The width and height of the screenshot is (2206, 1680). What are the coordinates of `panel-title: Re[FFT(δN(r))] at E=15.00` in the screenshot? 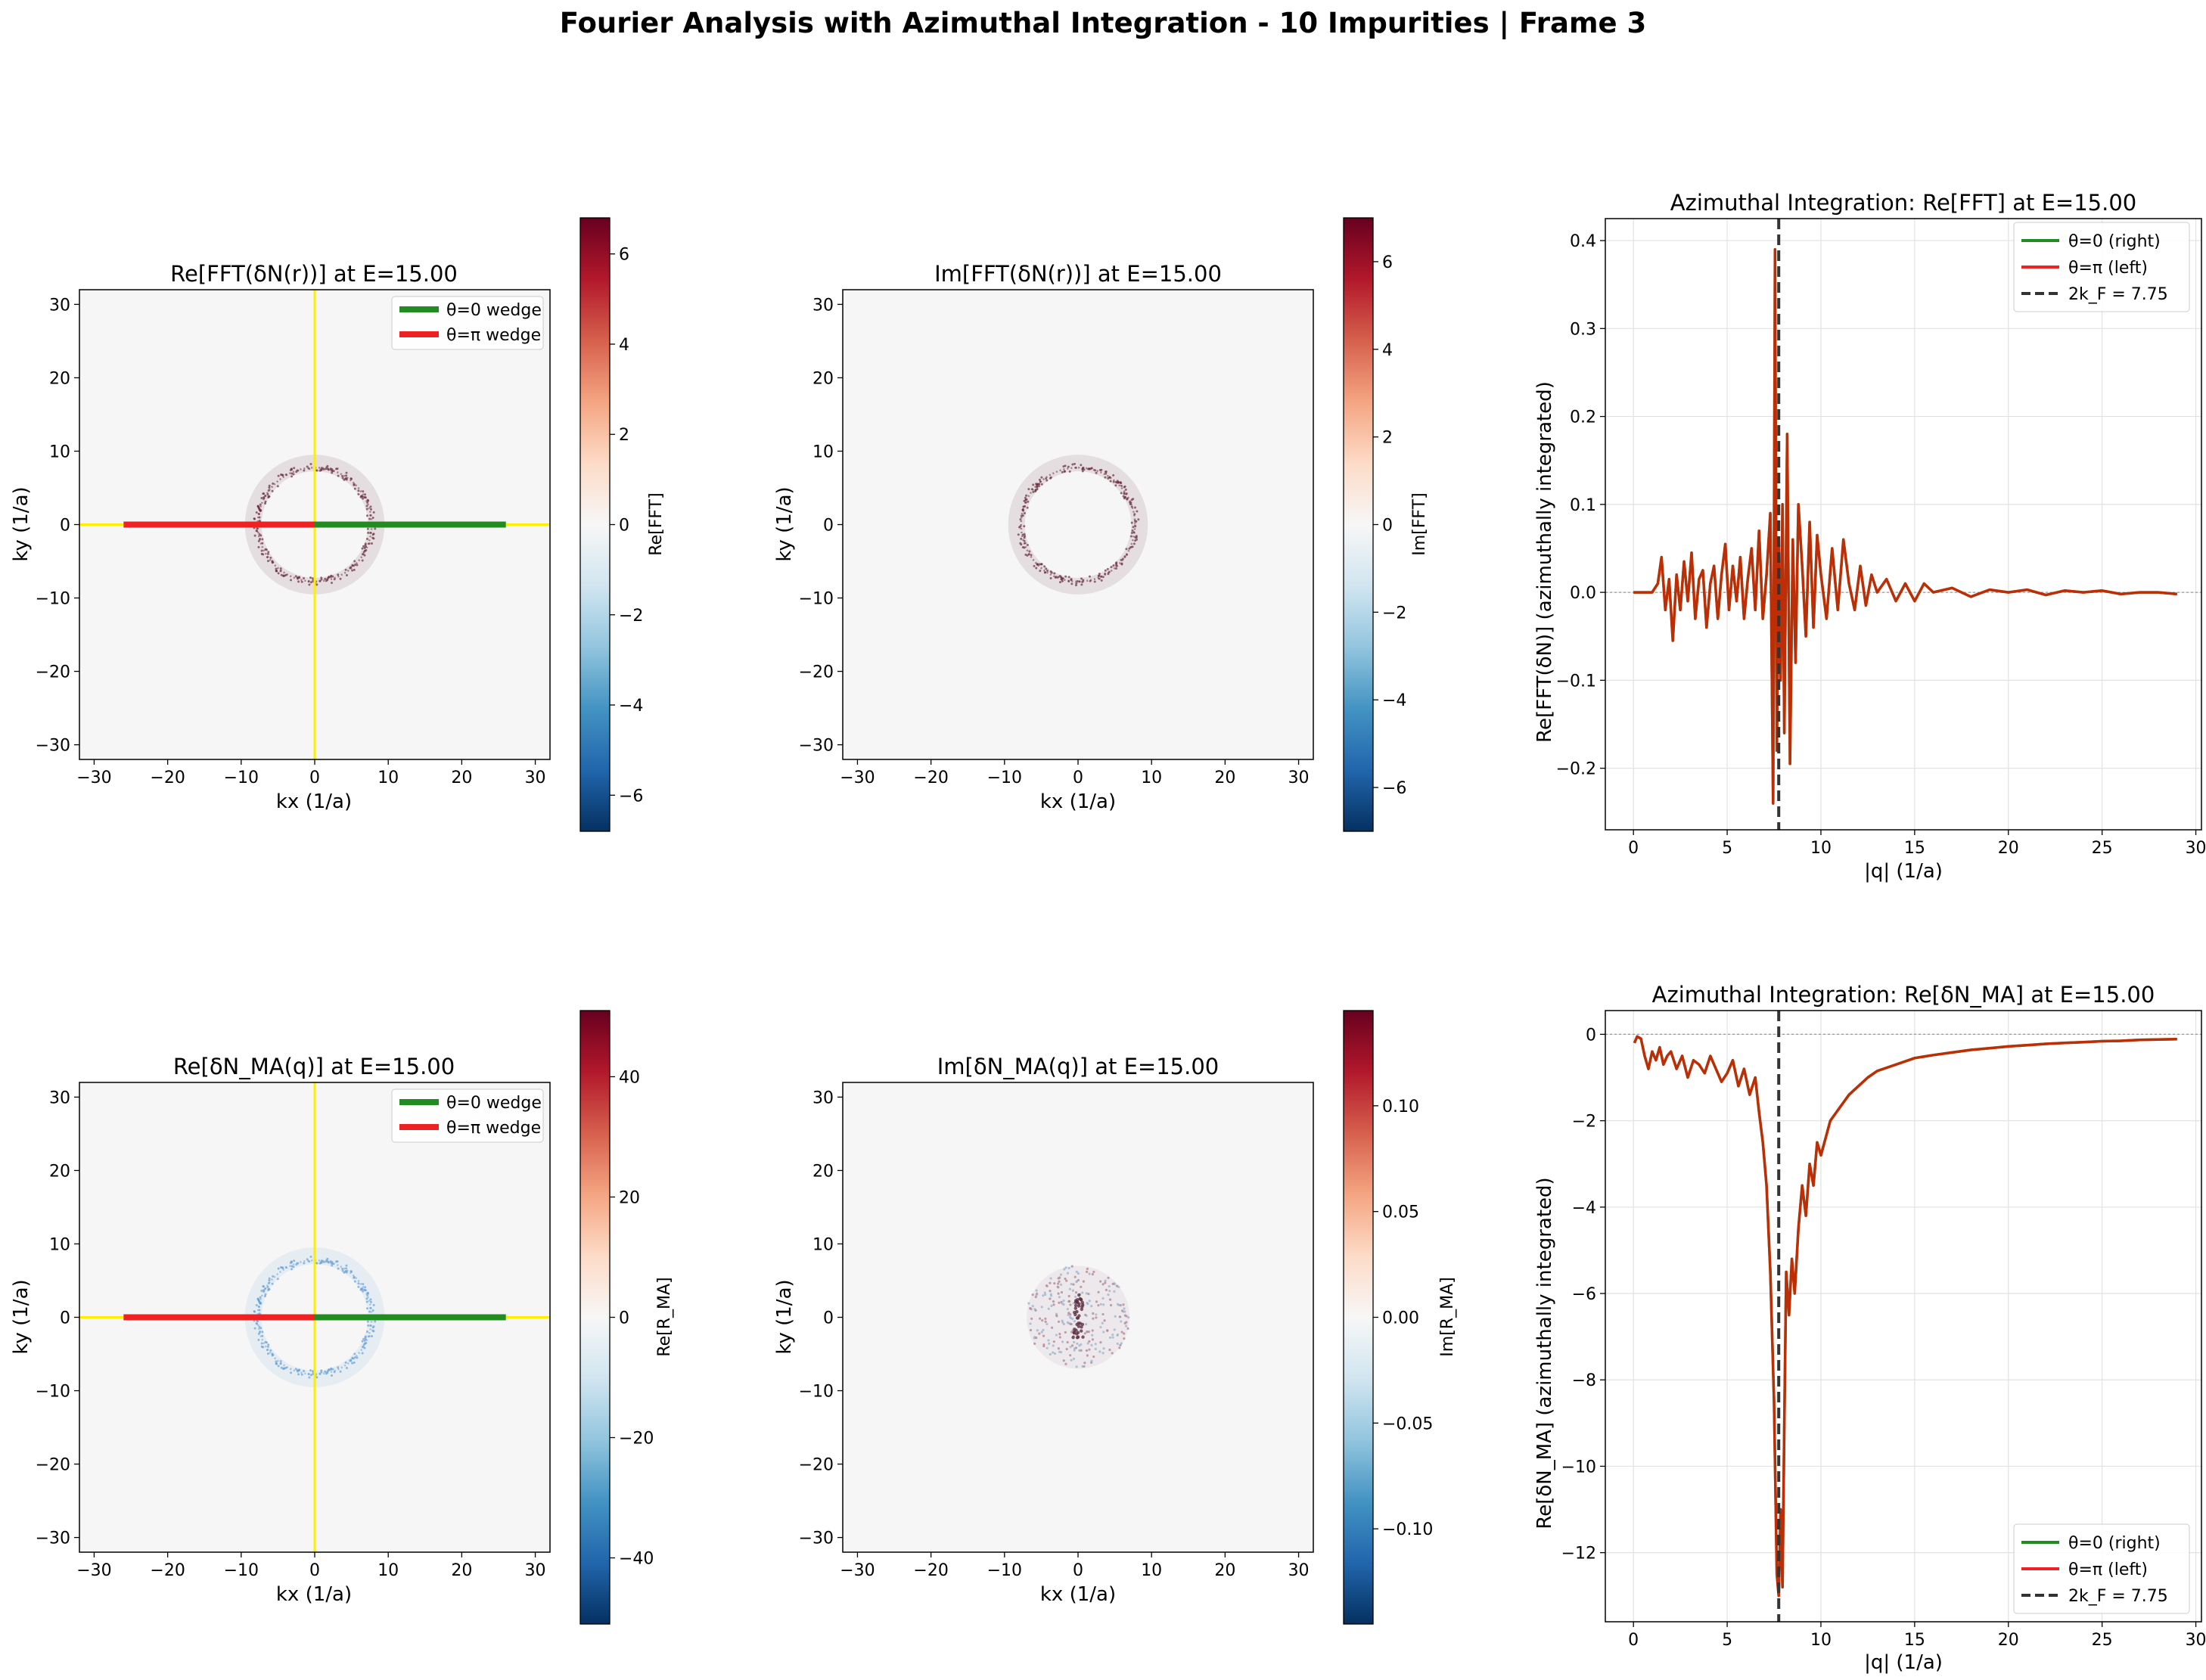 It's located at (314, 274).